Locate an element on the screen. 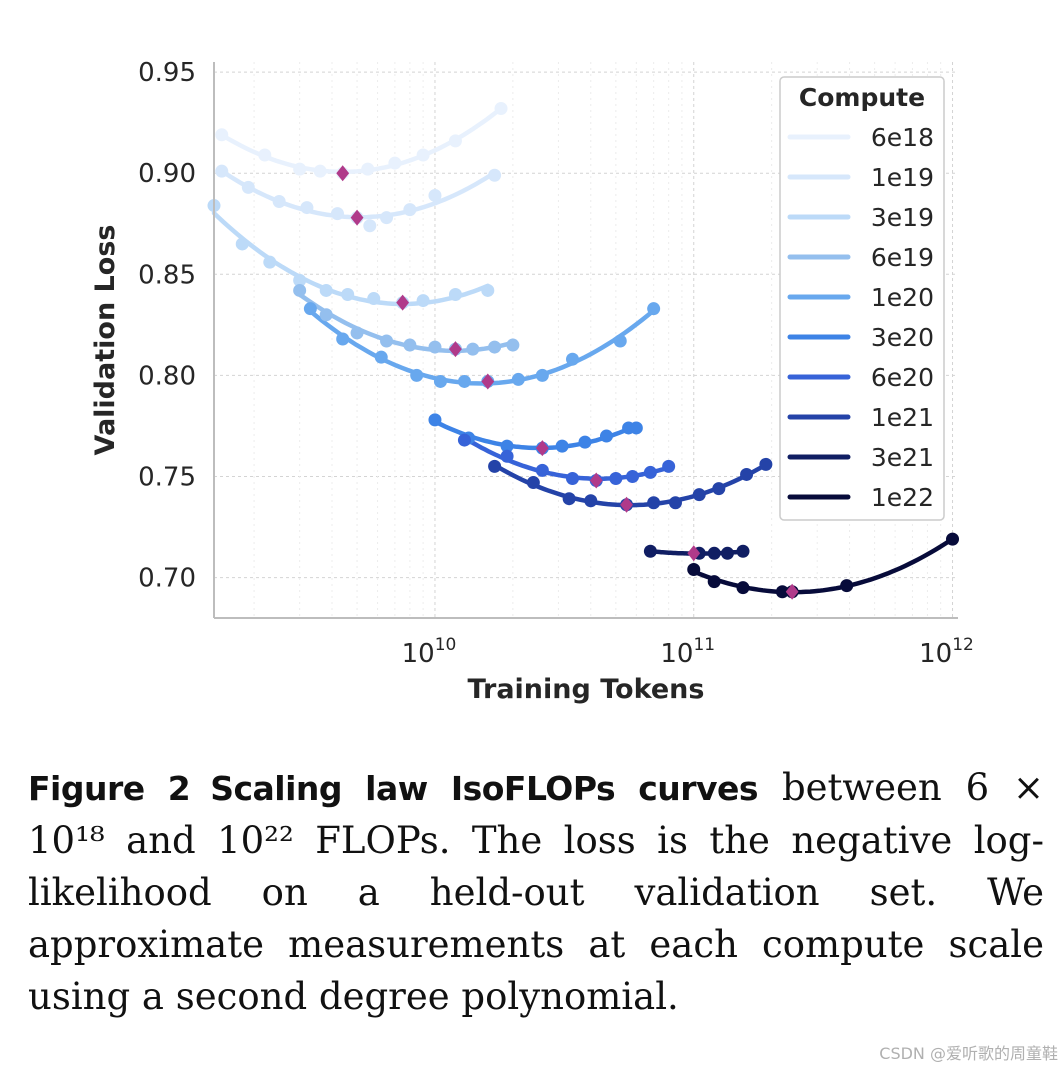  legend-entries: 6e18 1e19 3e19 6e19 1e20 3e20 6e20 1e21 3e21 1e22 is located at coordinates (860, 317).